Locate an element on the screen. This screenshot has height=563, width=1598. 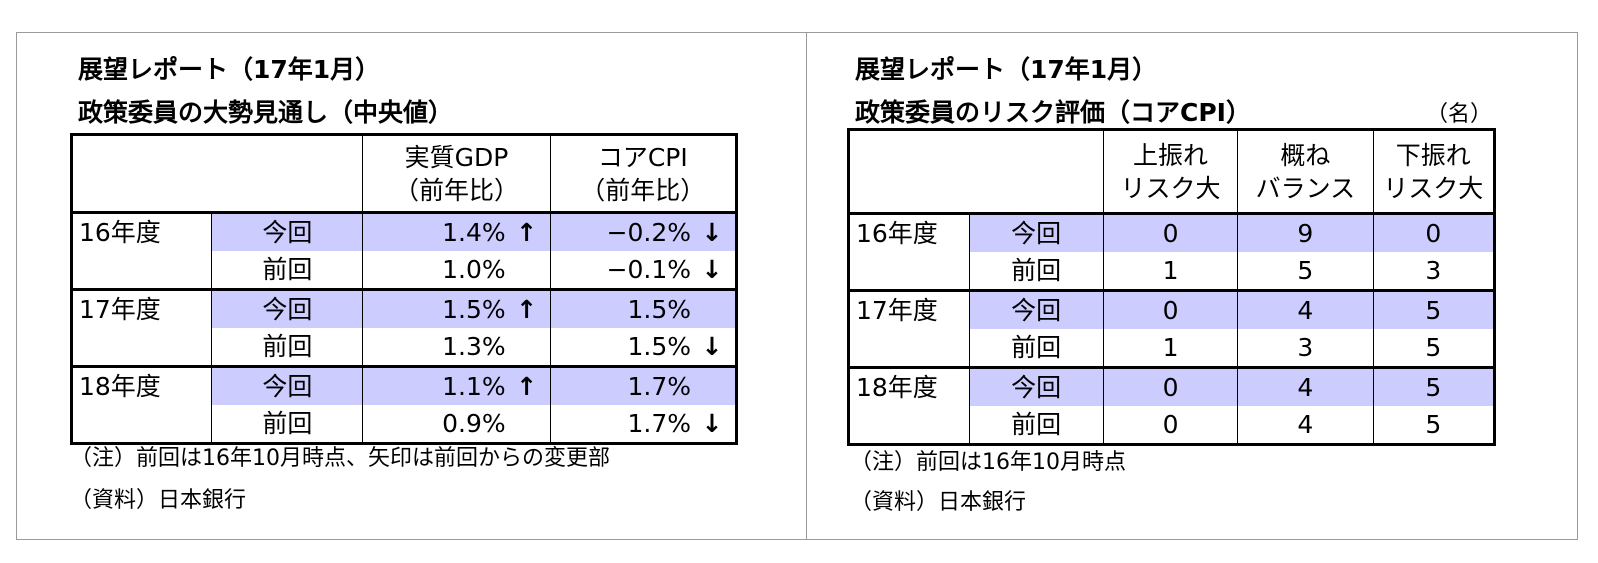
table-row: 16年度 今回 1.4% ↑ −0.2% ↓ is located at coordinates (404, 251).